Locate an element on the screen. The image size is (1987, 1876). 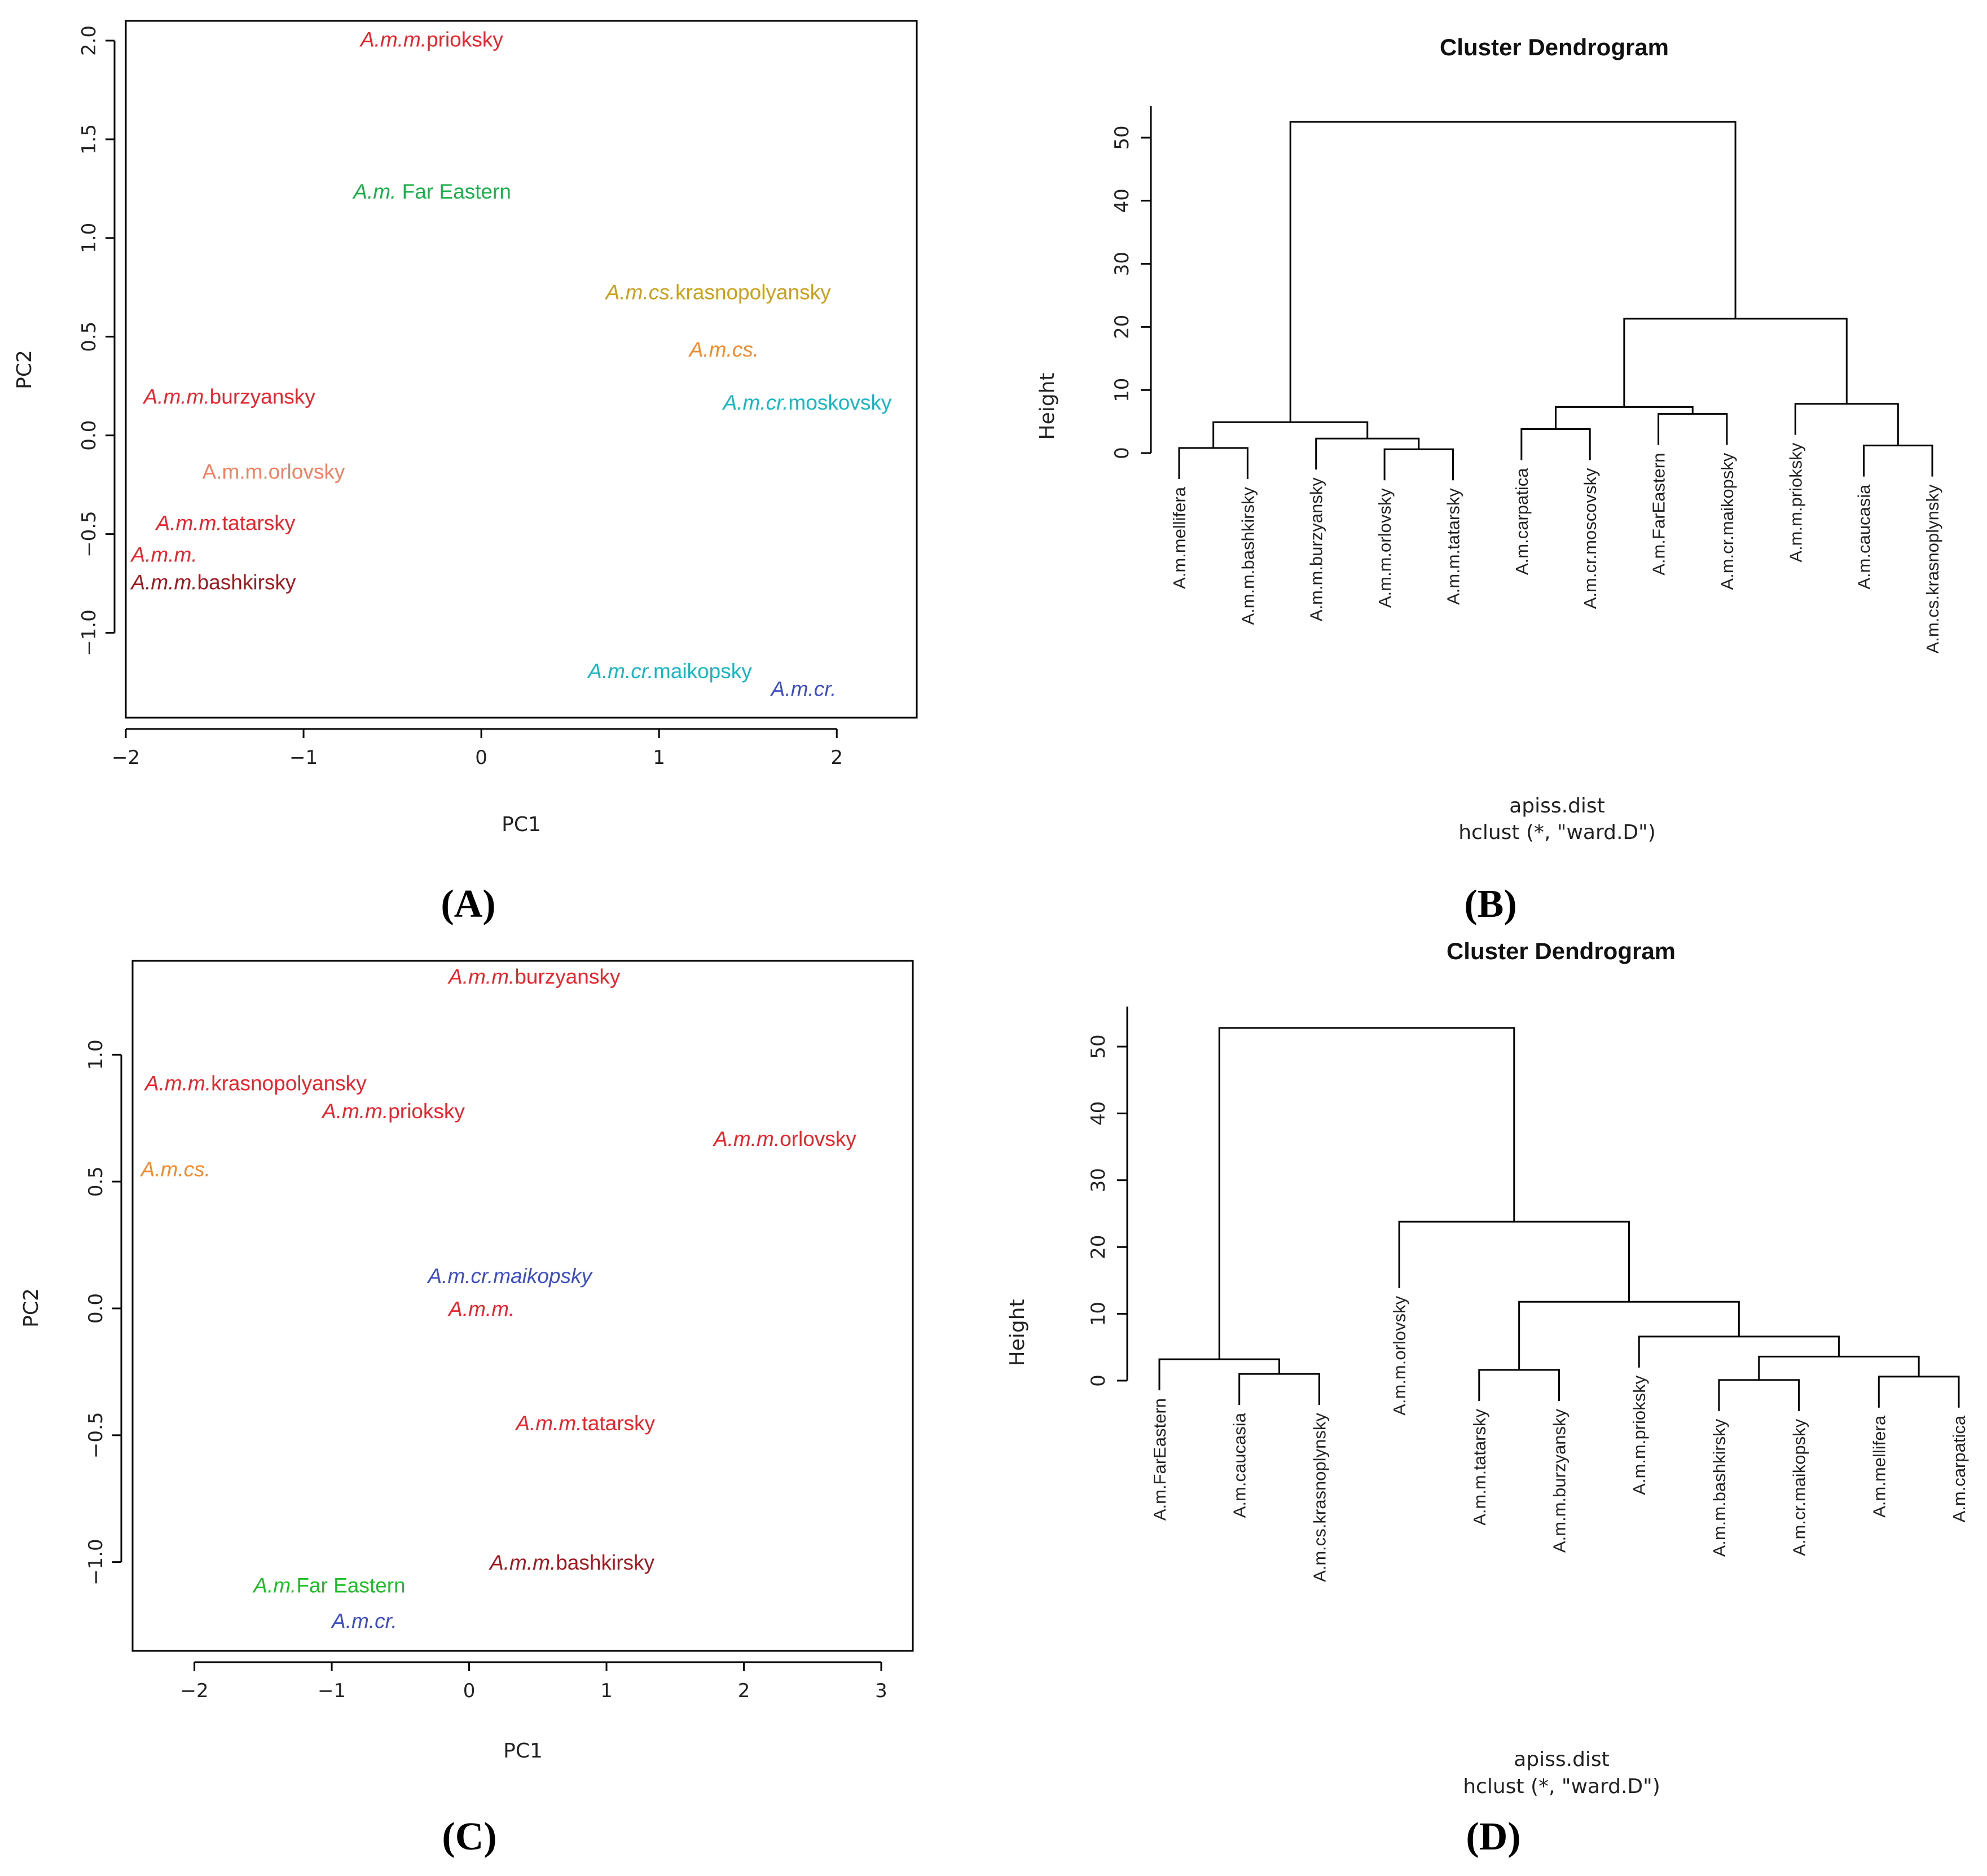
panel-d-y-tick-label: 0 is located at coordinates (1098, 1380).